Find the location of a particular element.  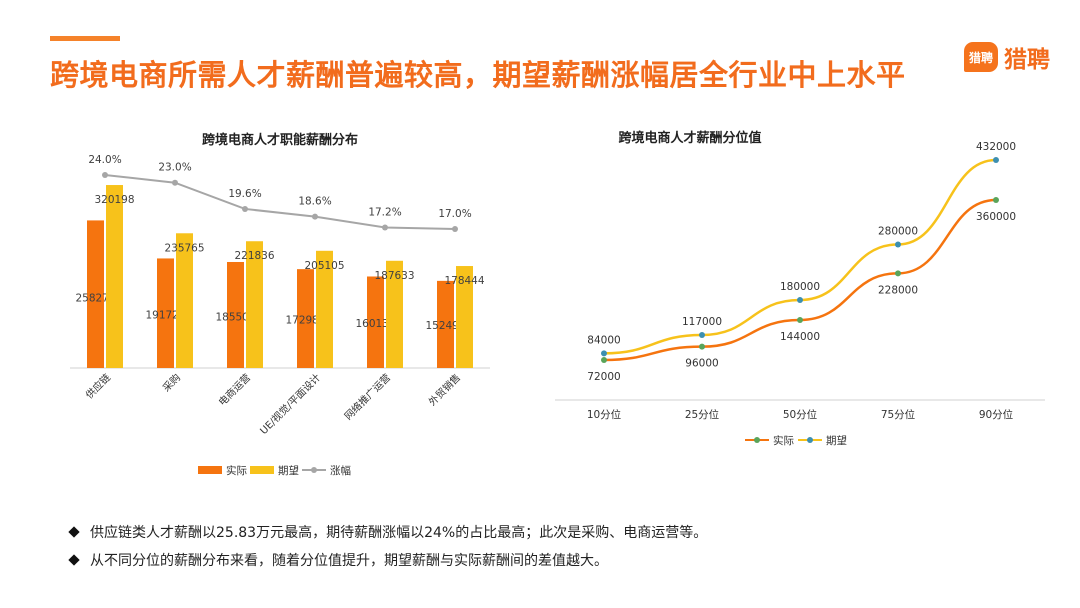

data-label-expected: 178444 is located at coordinates (464, 281).